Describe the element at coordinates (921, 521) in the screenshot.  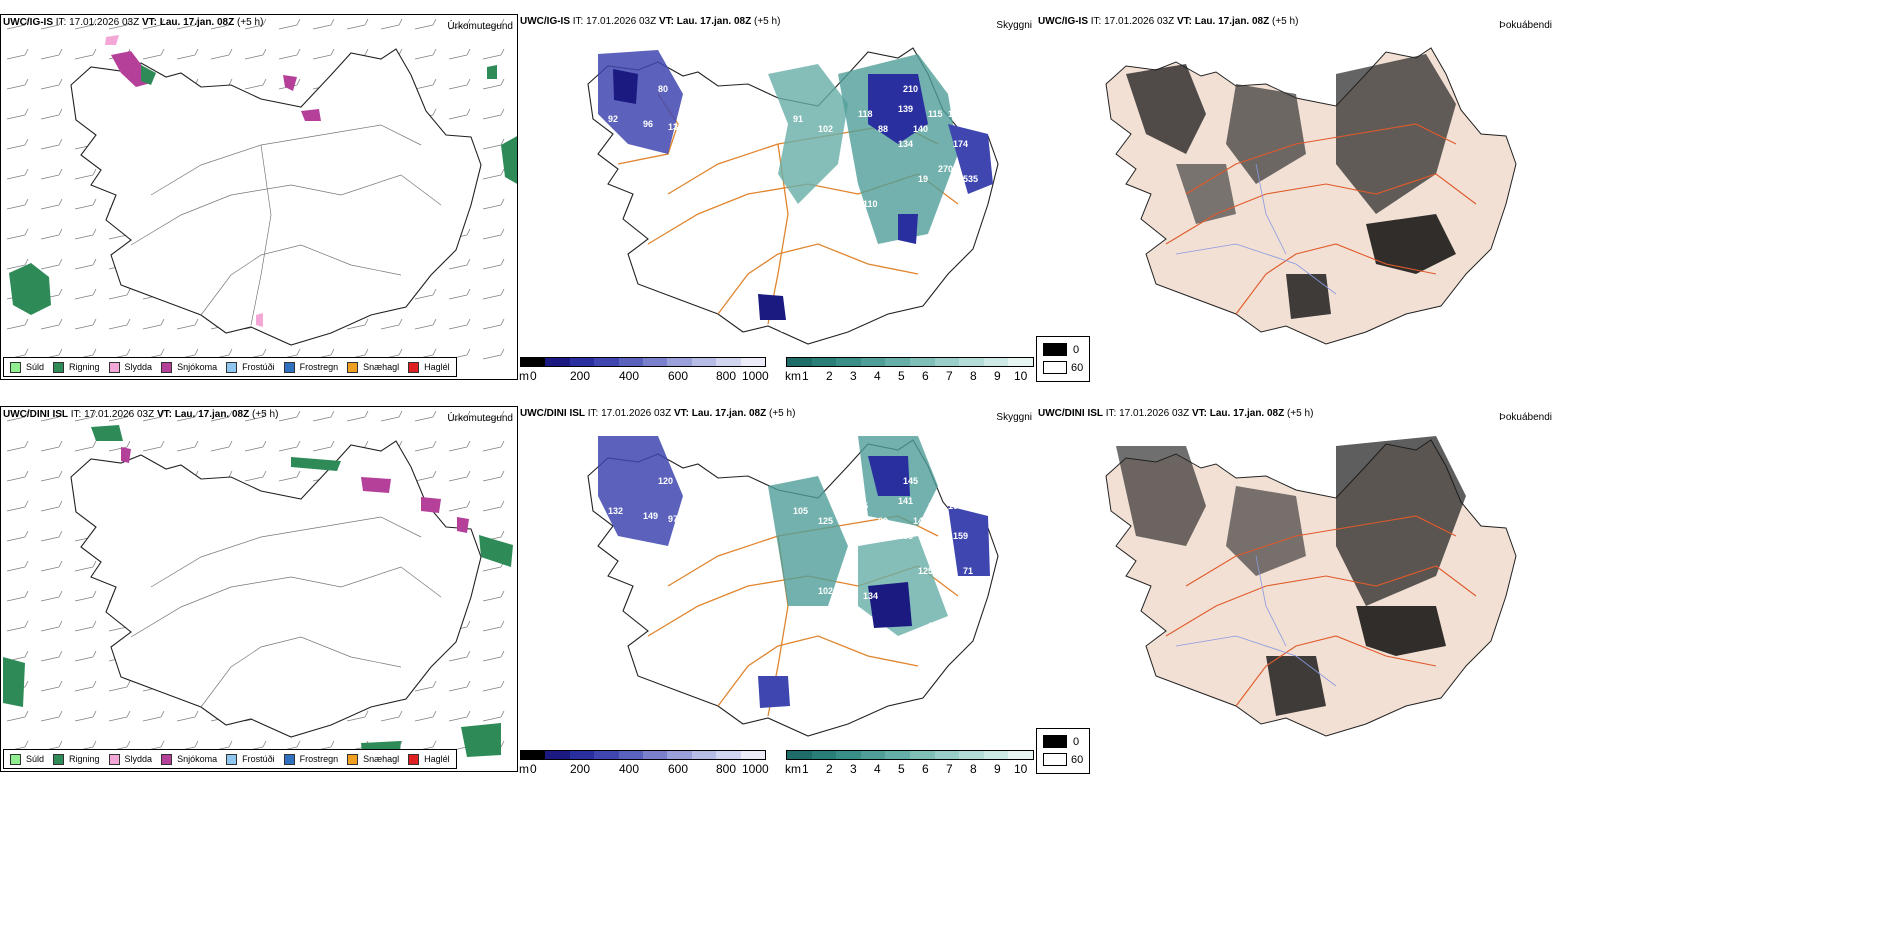
I see `precip-max-label: 147` at that location.